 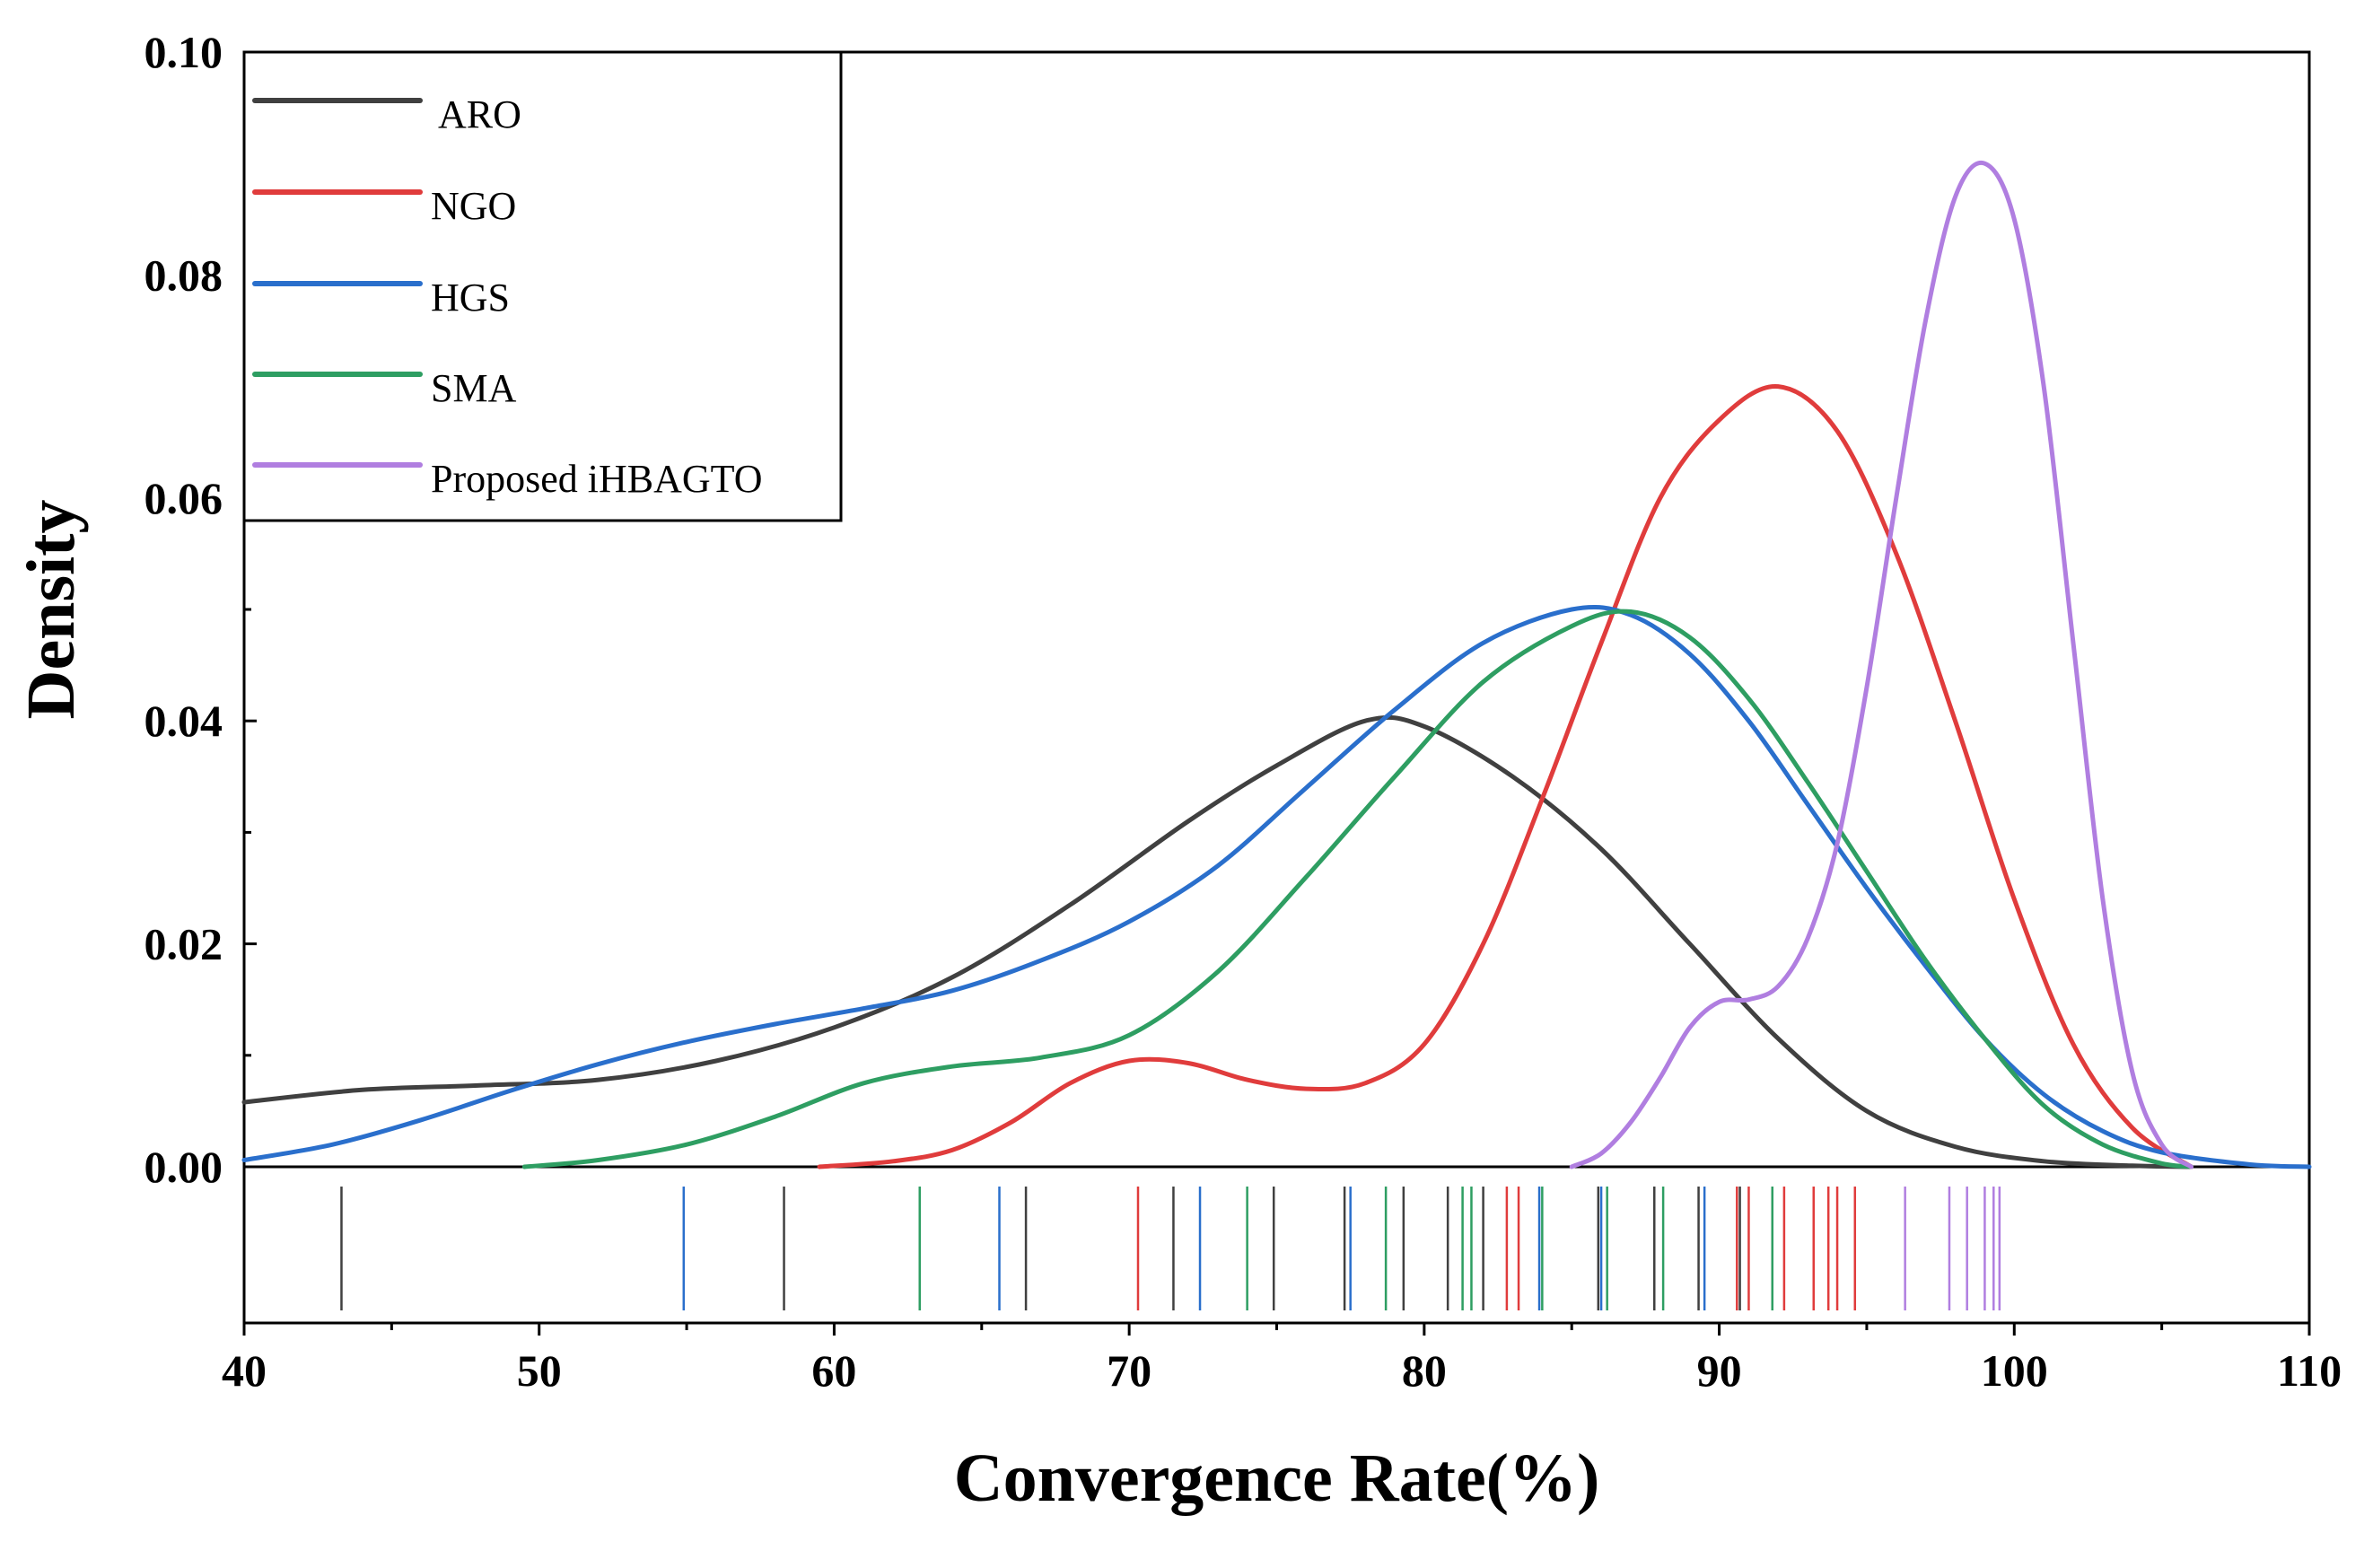 I want to click on legend-label-sma: SMA, so click(x=474, y=388).